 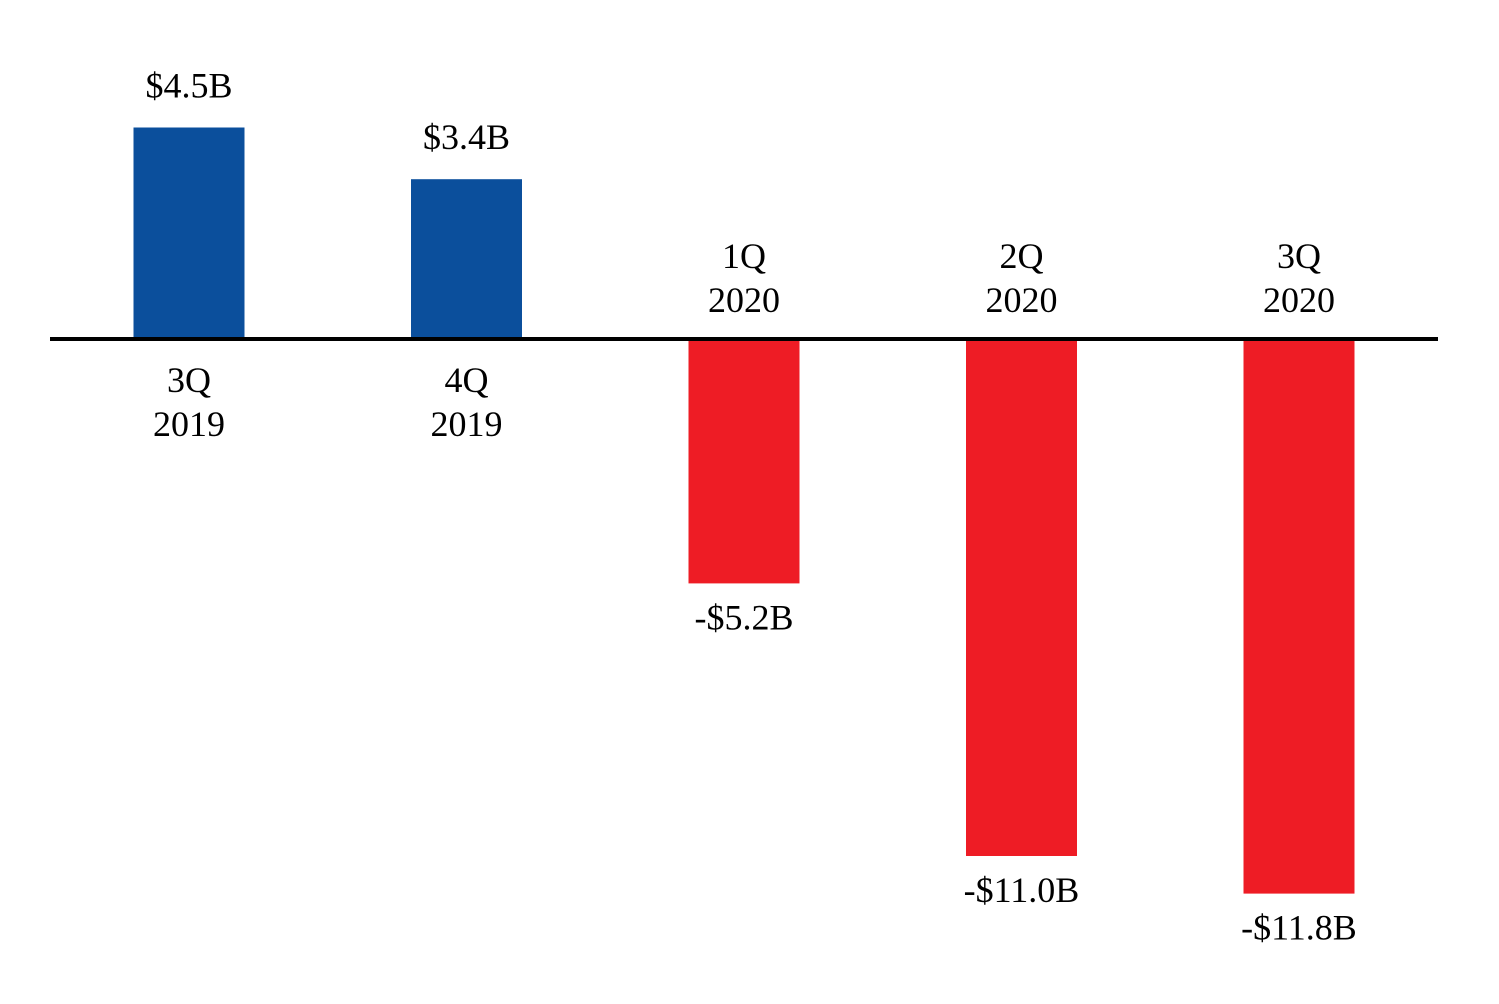 What do you see at coordinates (466, 259) in the screenshot?
I see `bar-4q-2019` at bounding box center [466, 259].